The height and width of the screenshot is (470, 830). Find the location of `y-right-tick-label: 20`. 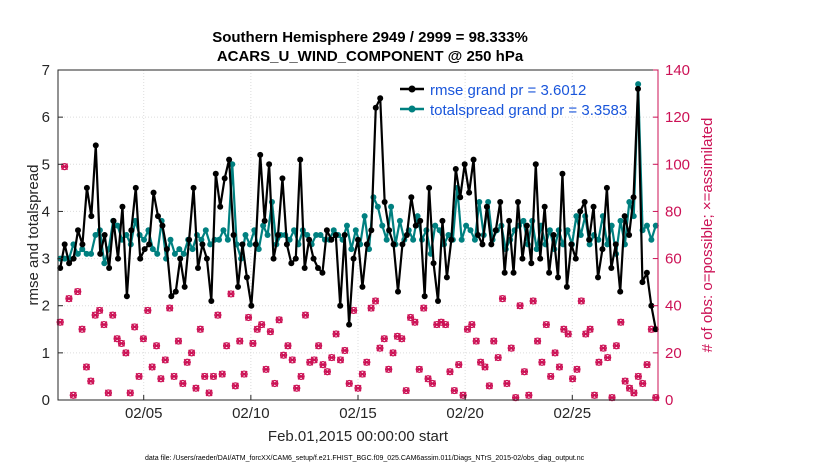

y-right-tick-label: 20 is located at coordinates (673, 353).